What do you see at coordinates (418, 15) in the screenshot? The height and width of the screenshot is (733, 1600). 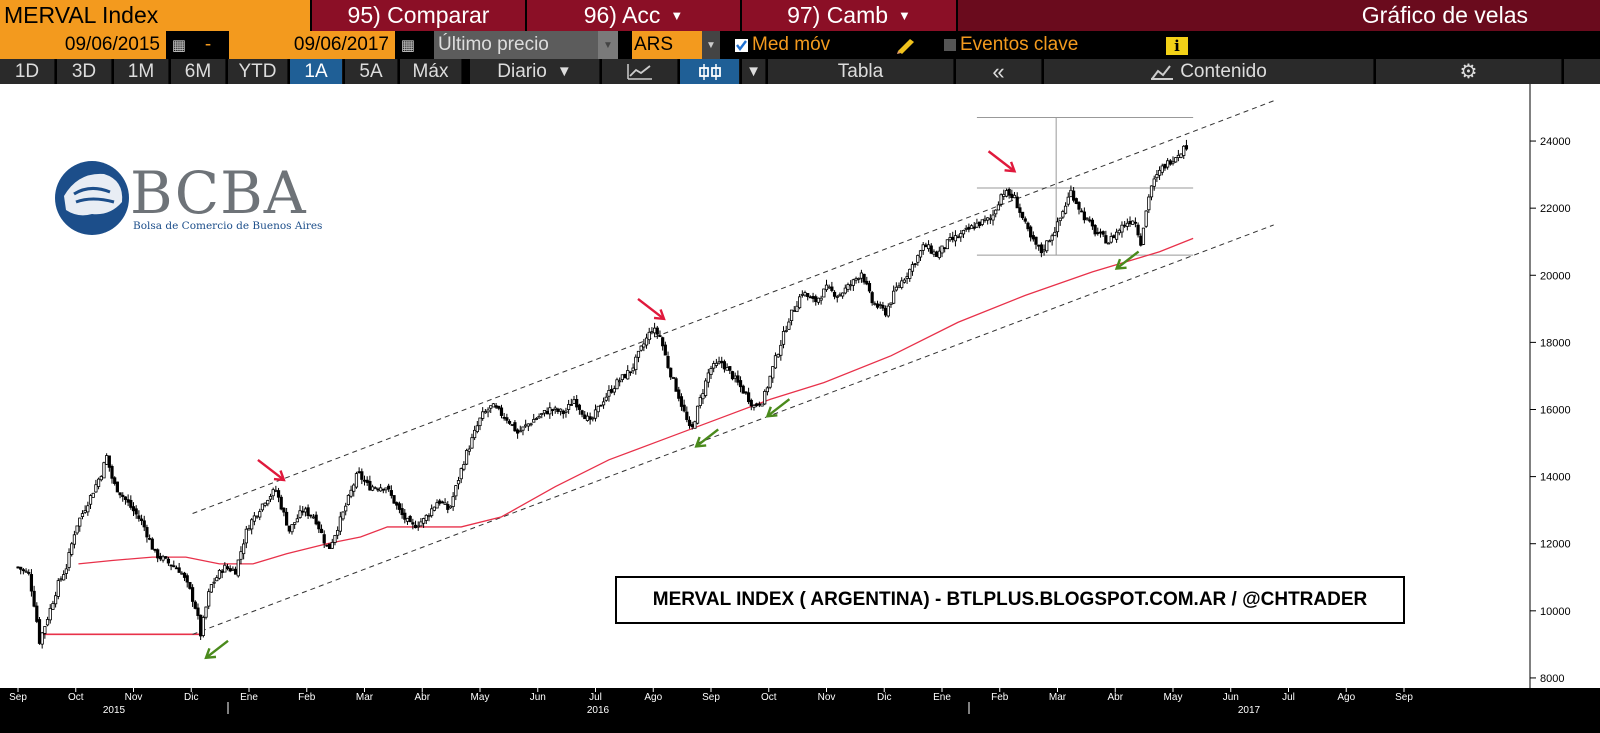 I see `compare-button: 95) Comparar` at bounding box center [418, 15].